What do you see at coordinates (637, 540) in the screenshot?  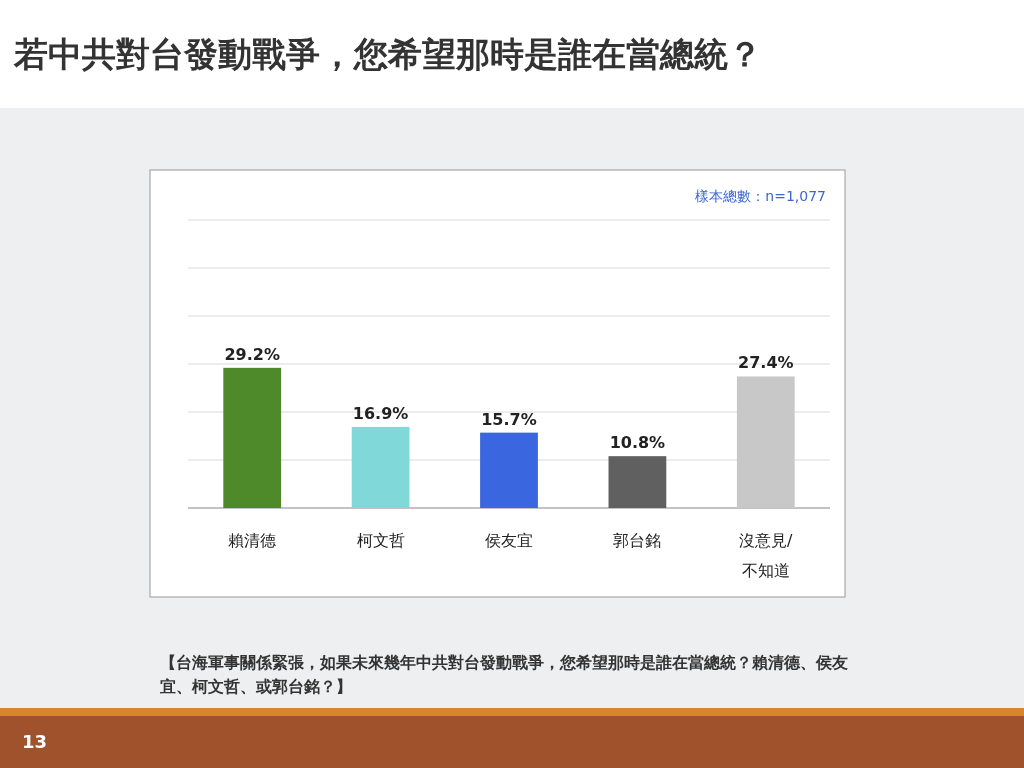 I see `x-tick-label: 郭台銘` at bounding box center [637, 540].